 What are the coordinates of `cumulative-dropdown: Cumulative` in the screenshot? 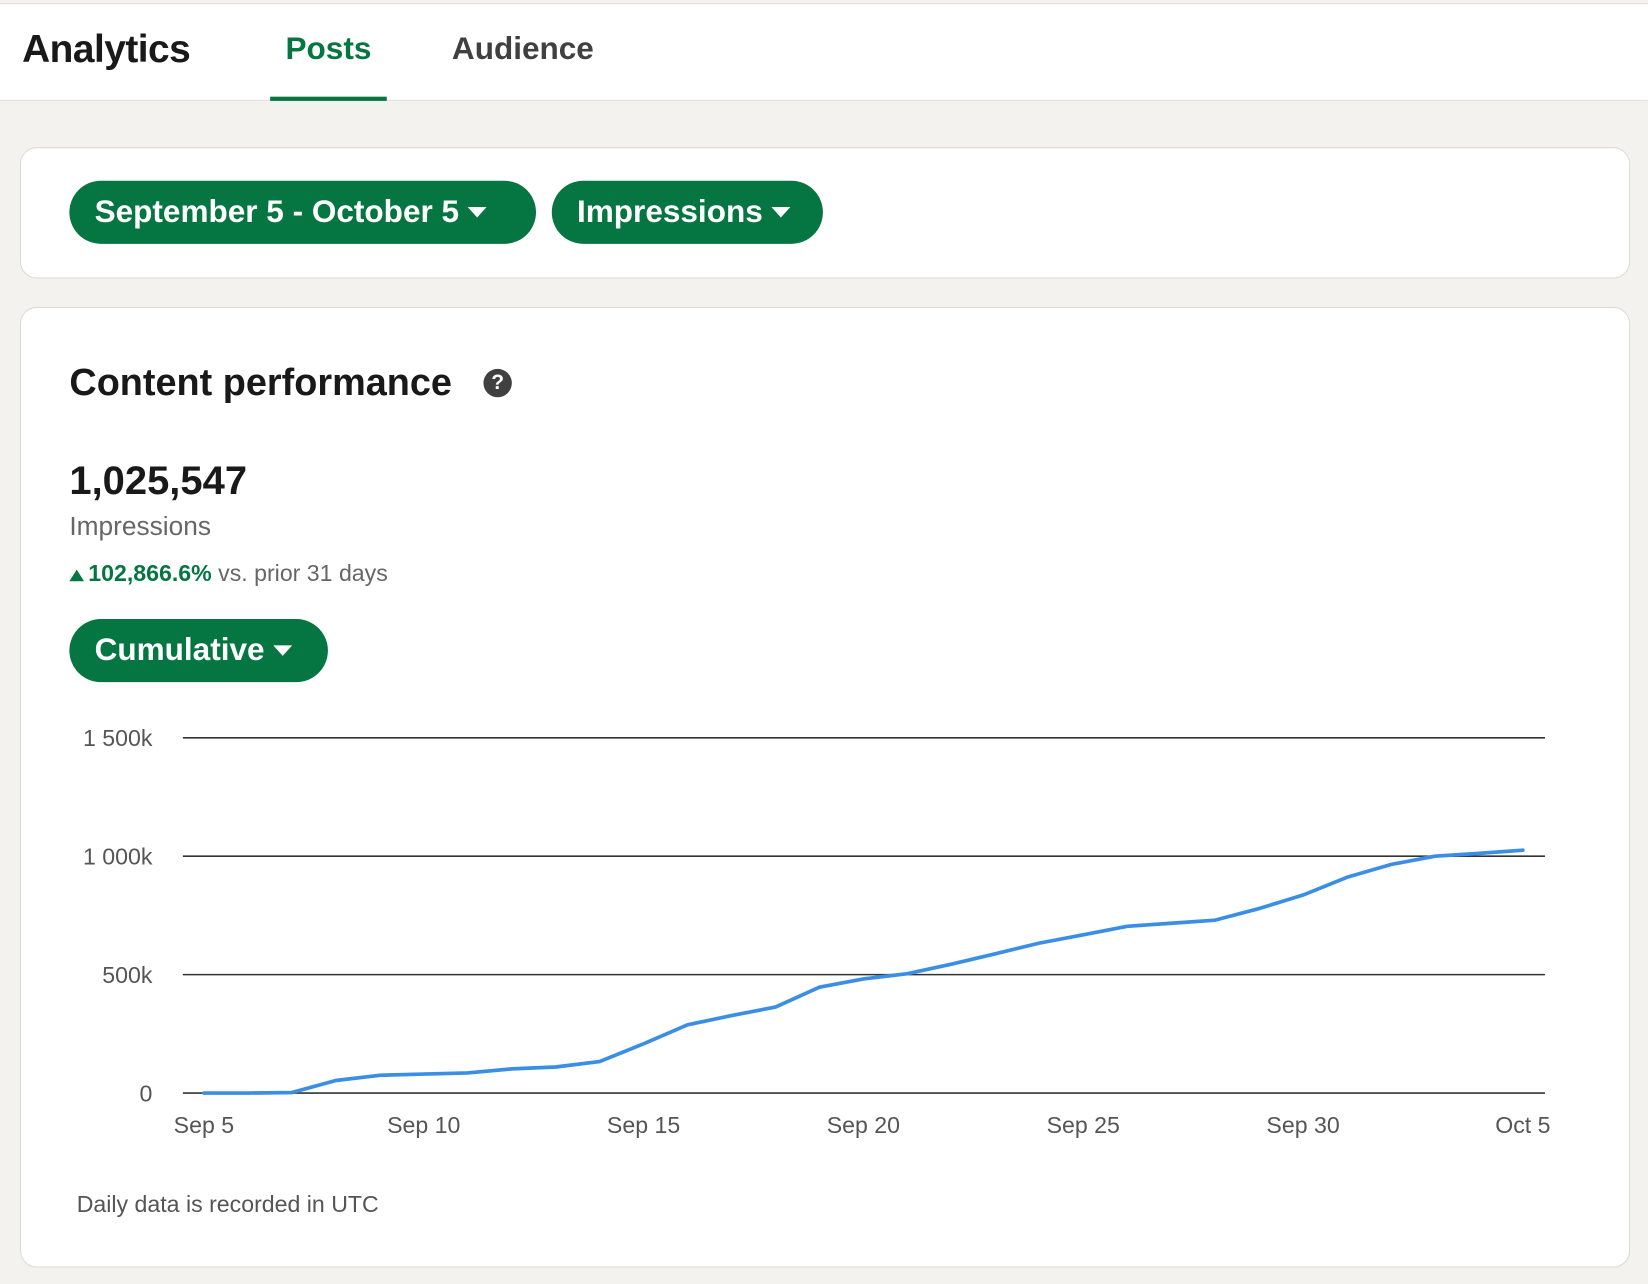 It's located at (198, 651).